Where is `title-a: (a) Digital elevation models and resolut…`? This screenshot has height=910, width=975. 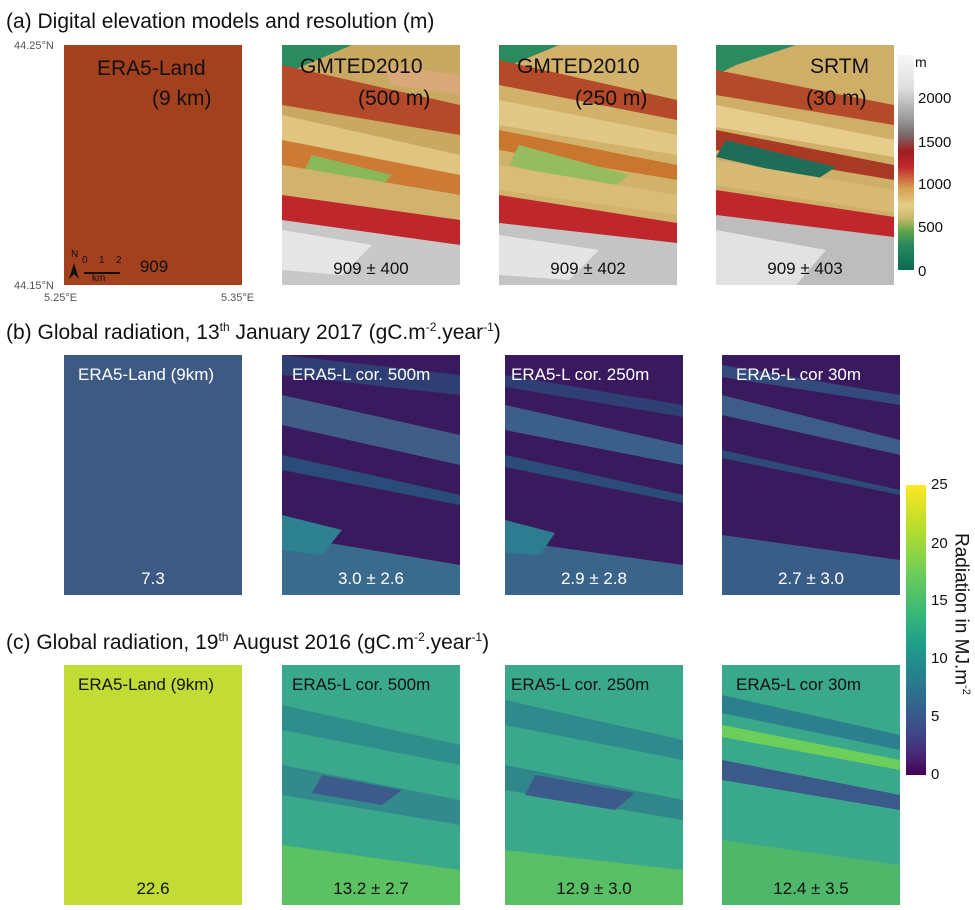
title-a: (a) Digital elevation models and resolut… is located at coordinates (220, 21).